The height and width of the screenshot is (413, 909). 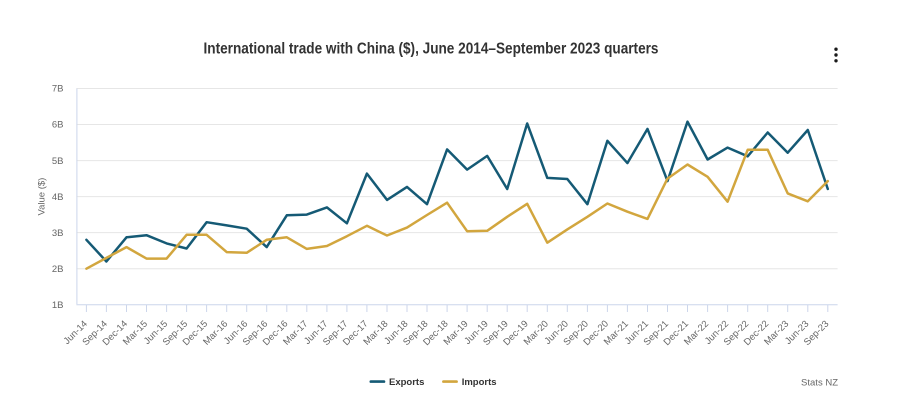 I want to click on svg-text: 1B, so click(x=58, y=305).